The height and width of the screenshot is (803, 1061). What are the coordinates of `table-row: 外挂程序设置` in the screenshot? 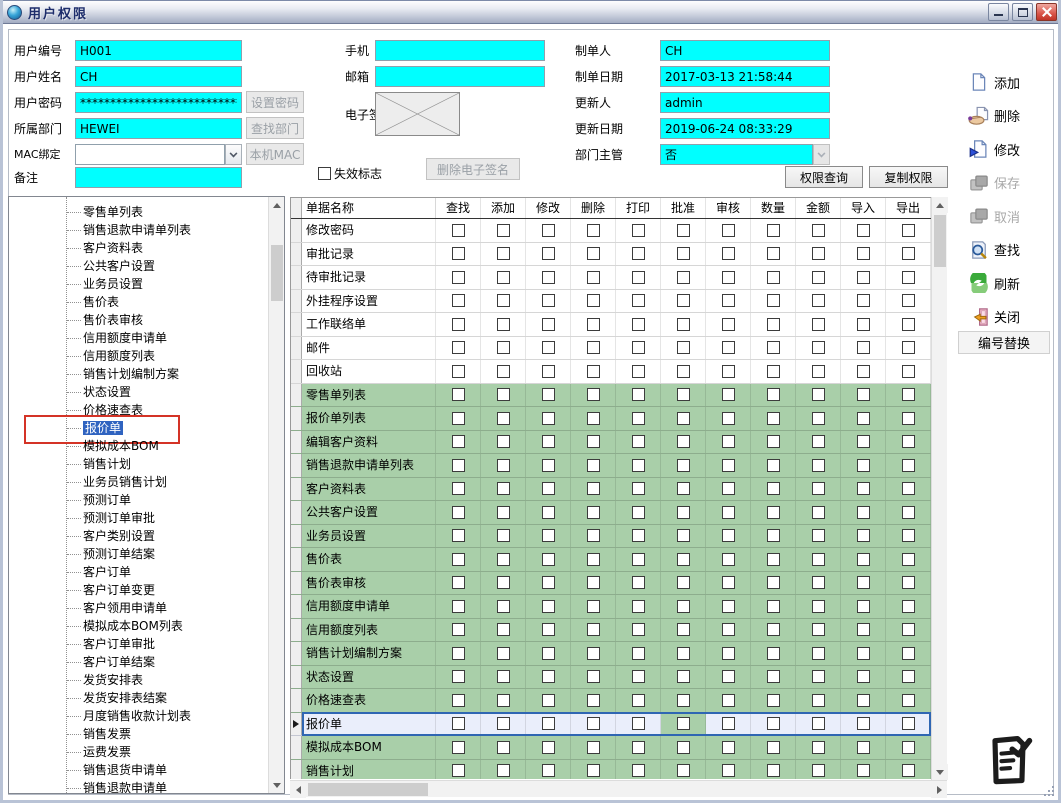 It's located at (611, 301).